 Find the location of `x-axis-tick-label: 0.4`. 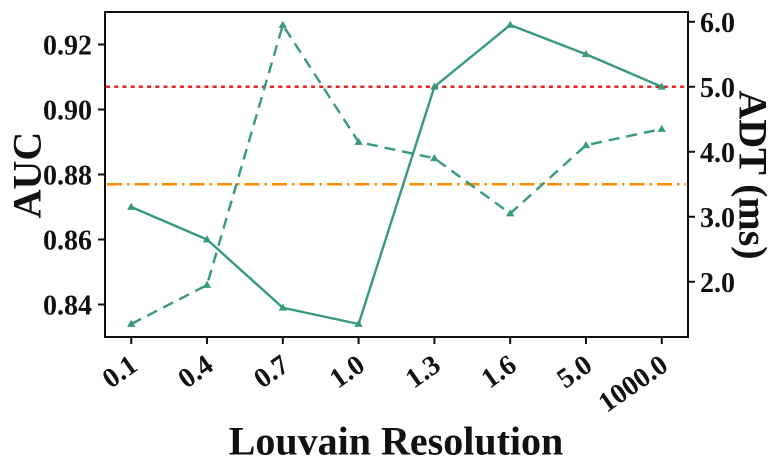

x-axis-tick-label: 0.4 is located at coordinates (196, 371).